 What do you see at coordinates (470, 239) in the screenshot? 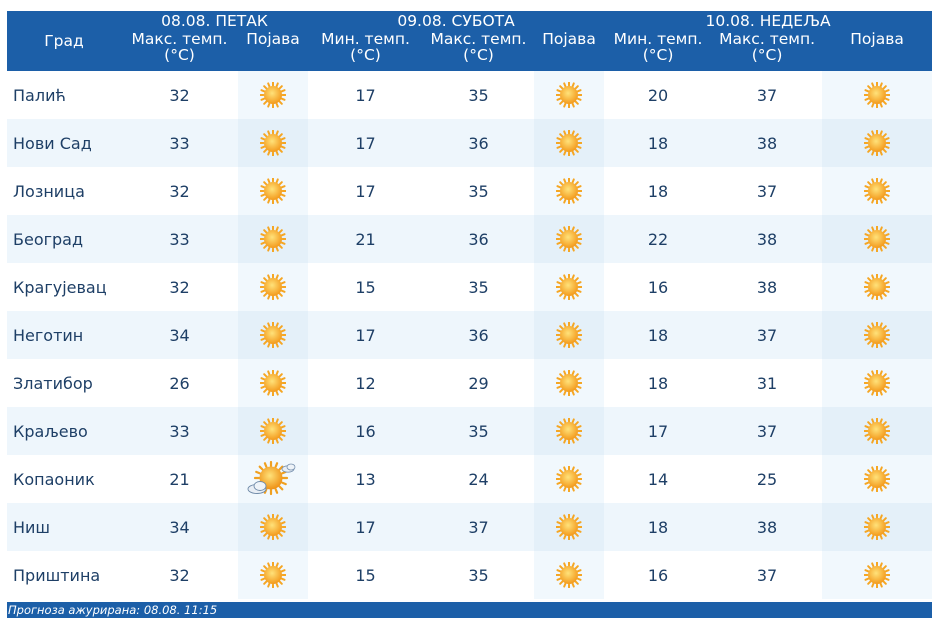
I see `table-row: Београд 33 21 36 22 38` at bounding box center [470, 239].